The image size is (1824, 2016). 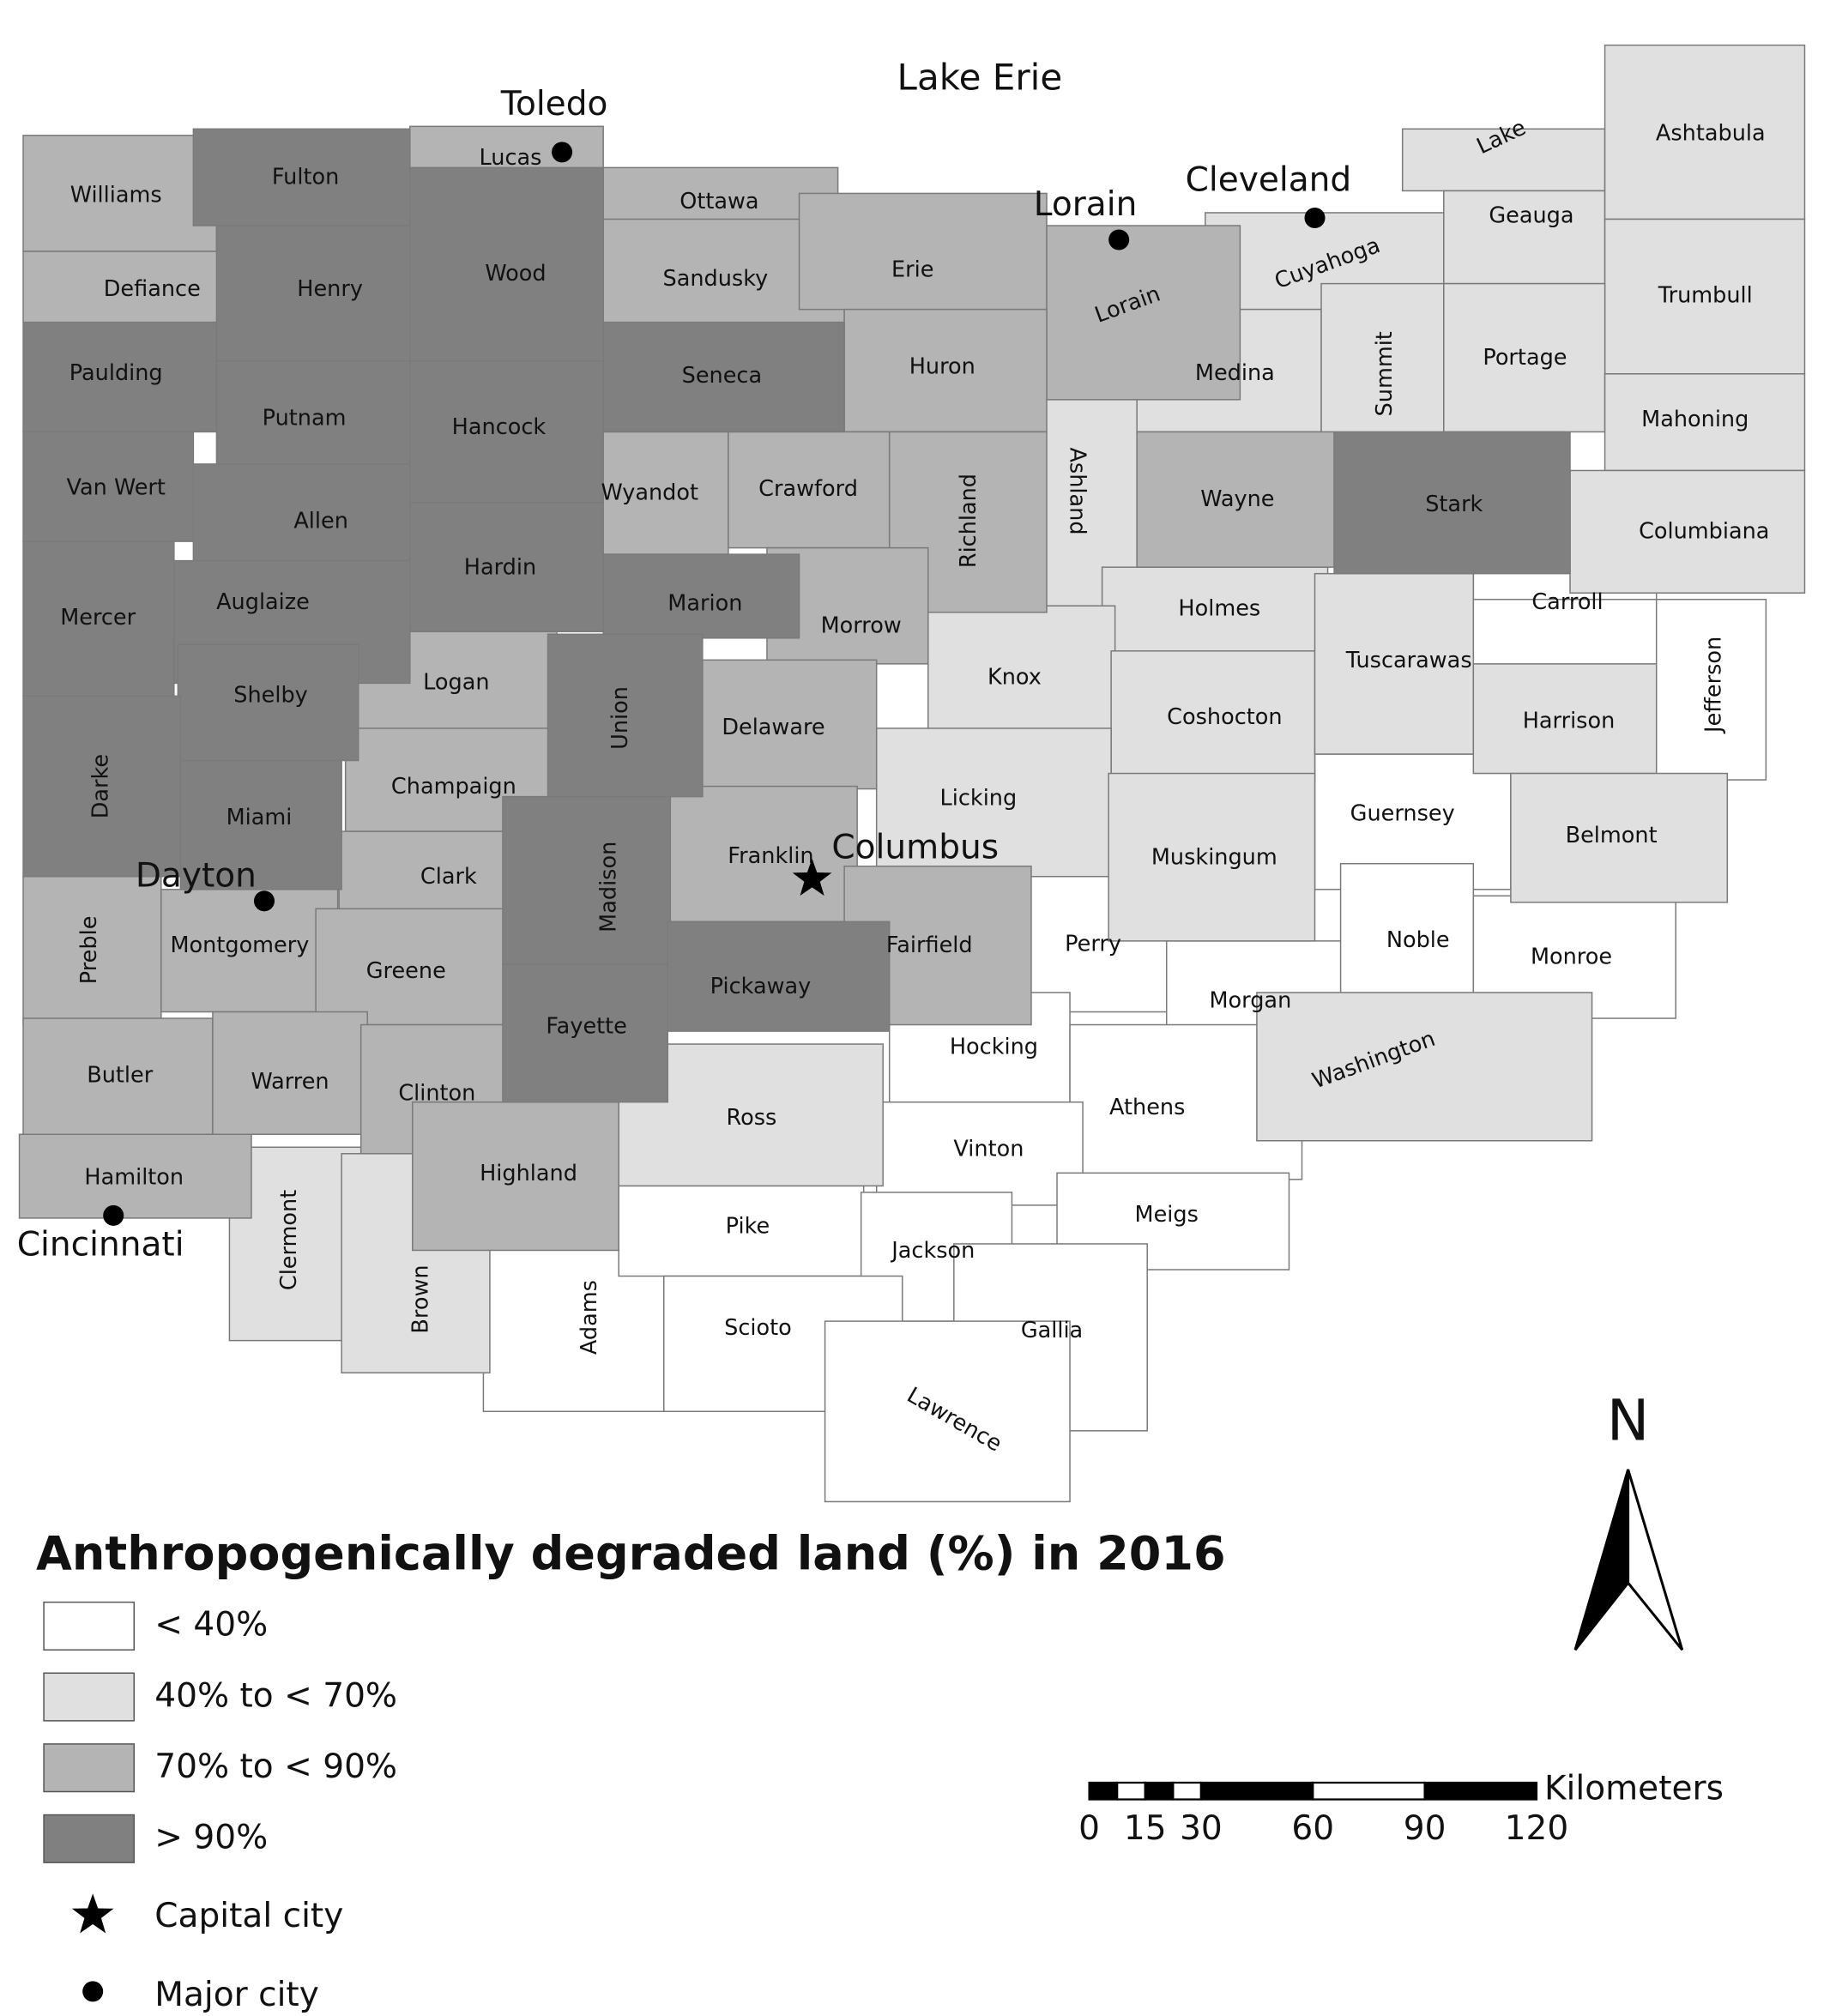 What do you see at coordinates (994, 1047) in the screenshot?
I see `county-label: Hocking` at bounding box center [994, 1047].